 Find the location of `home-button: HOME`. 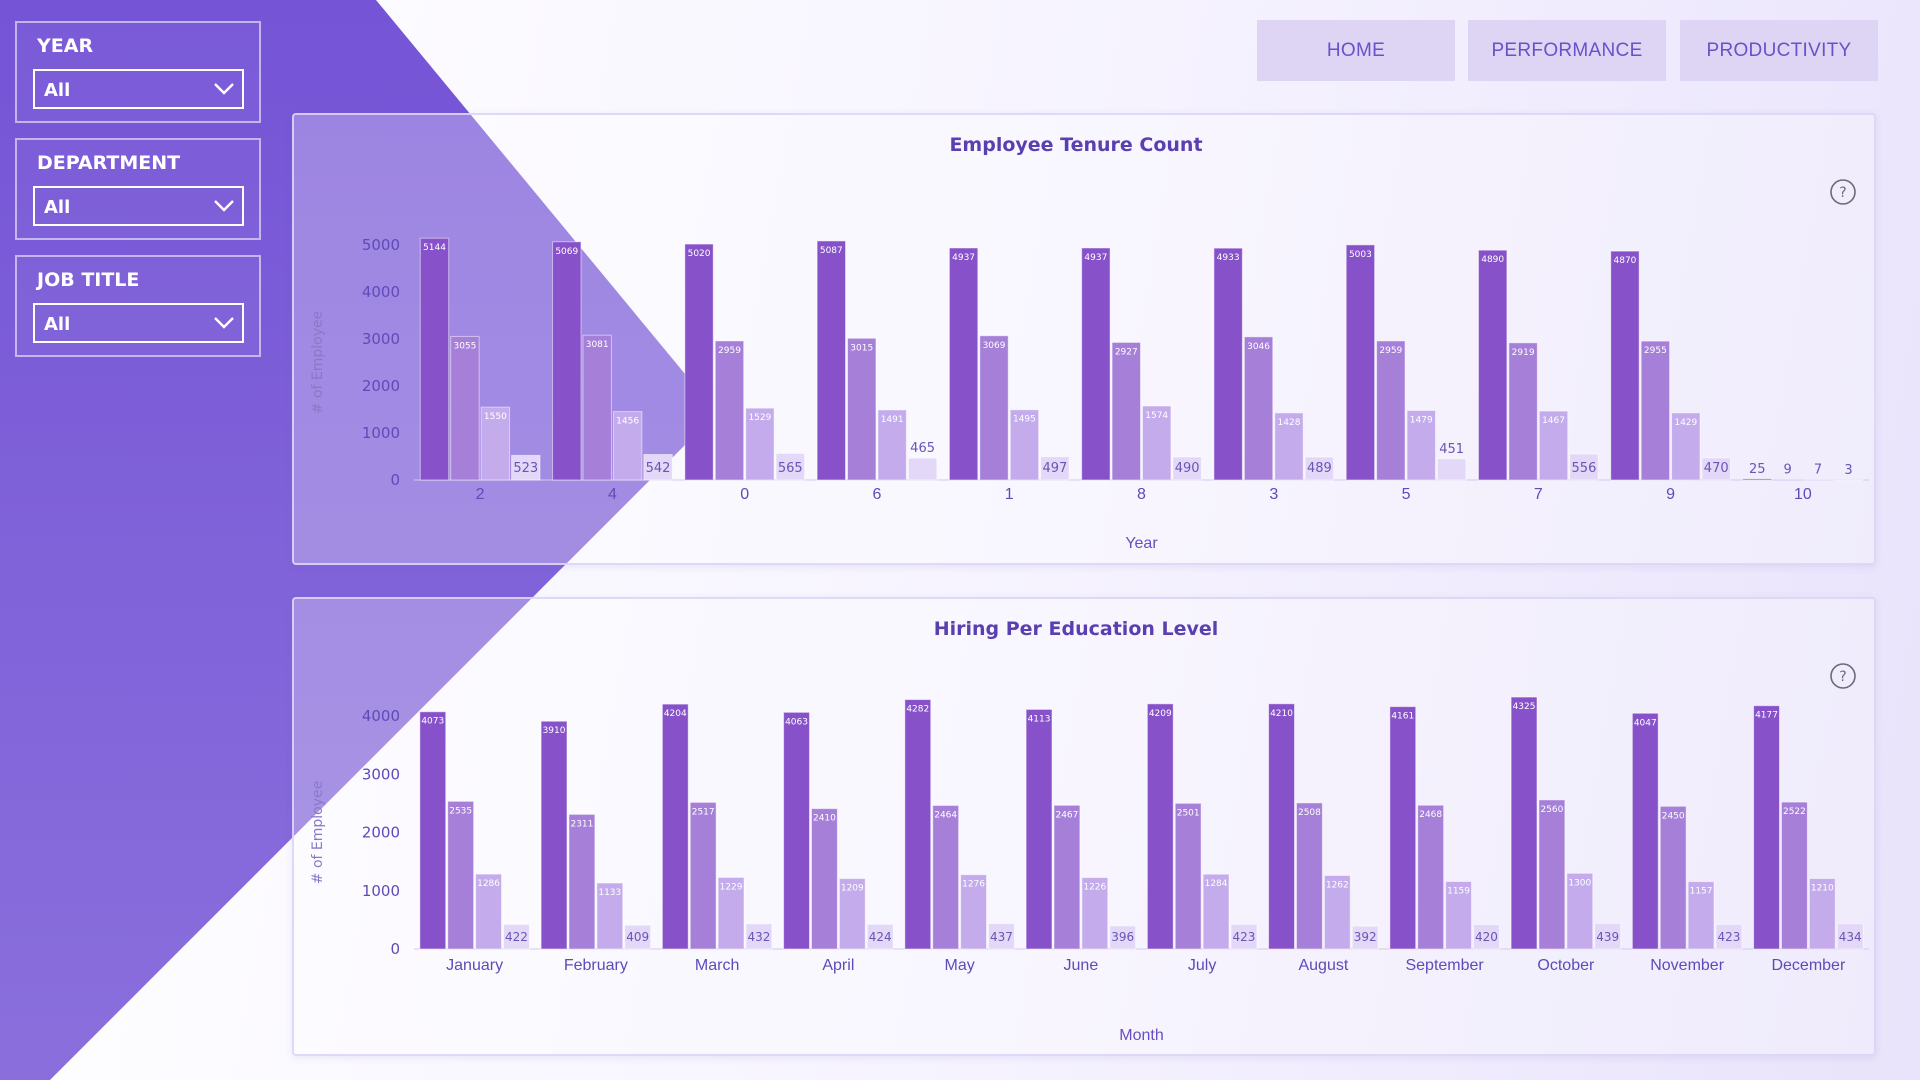

home-button: HOME is located at coordinates (1356, 50).